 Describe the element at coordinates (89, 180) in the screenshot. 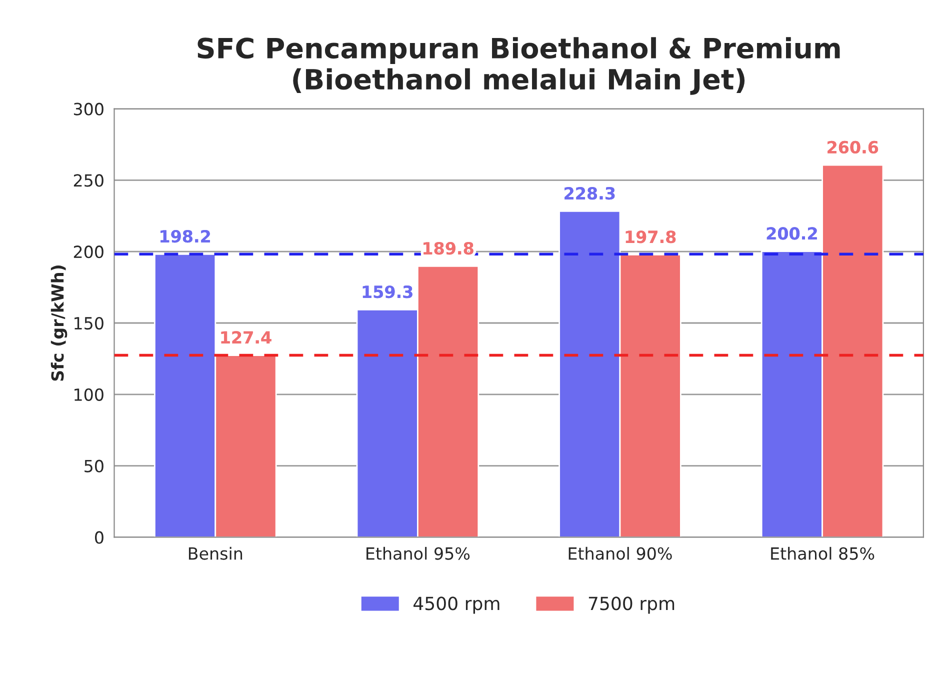

I see `y-tick-label: 250` at that location.